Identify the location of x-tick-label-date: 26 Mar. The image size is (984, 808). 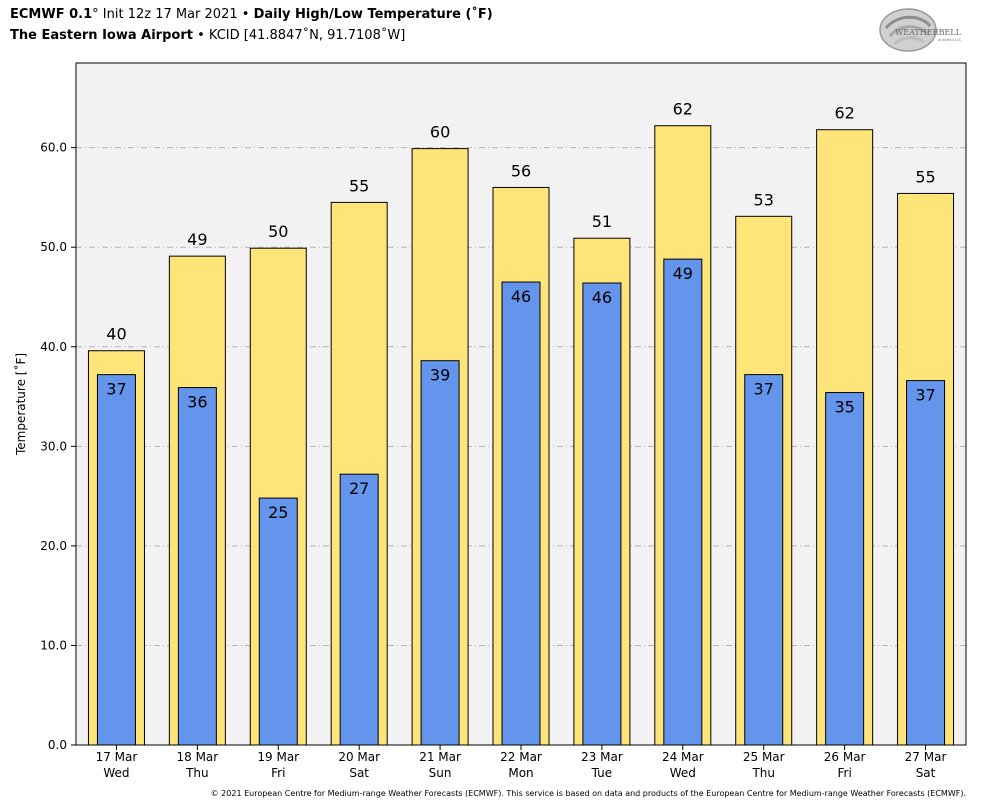
(845, 757).